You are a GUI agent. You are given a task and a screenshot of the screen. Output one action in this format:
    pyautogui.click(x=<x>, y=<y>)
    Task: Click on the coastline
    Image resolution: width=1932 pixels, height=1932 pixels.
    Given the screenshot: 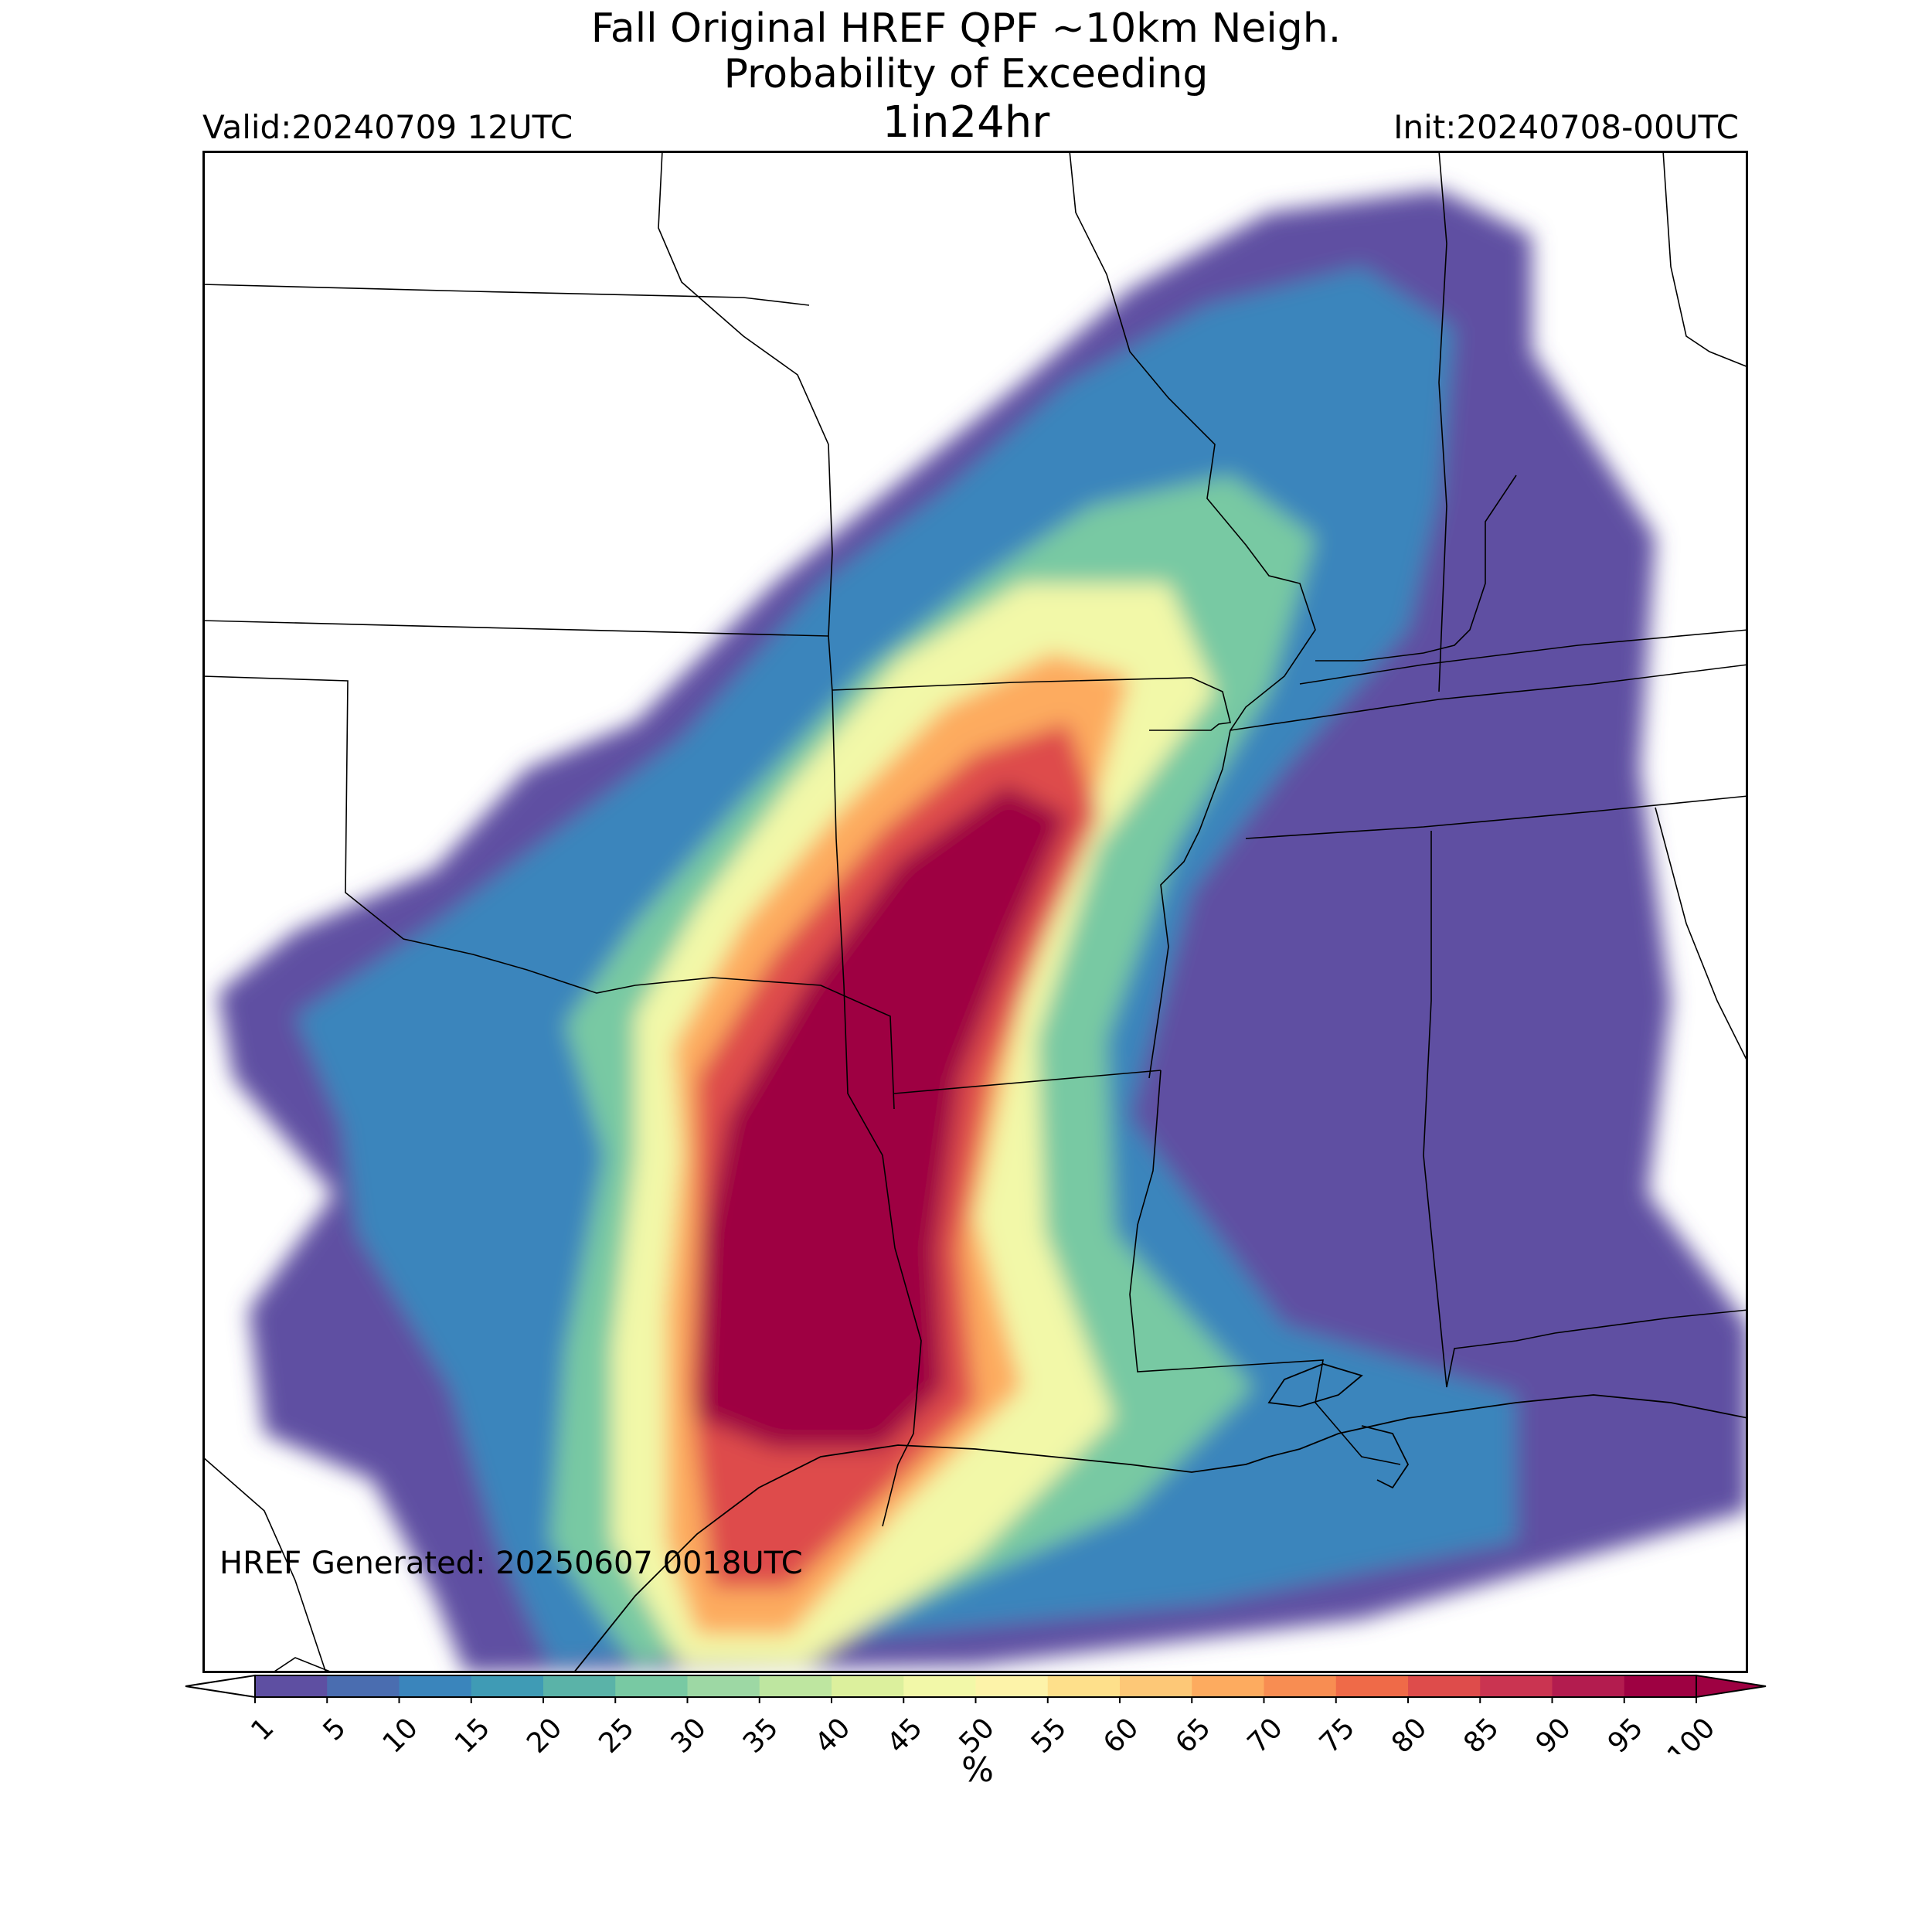 What is the action you would take?
    pyautogui.click(x=1161, y=1518)
    